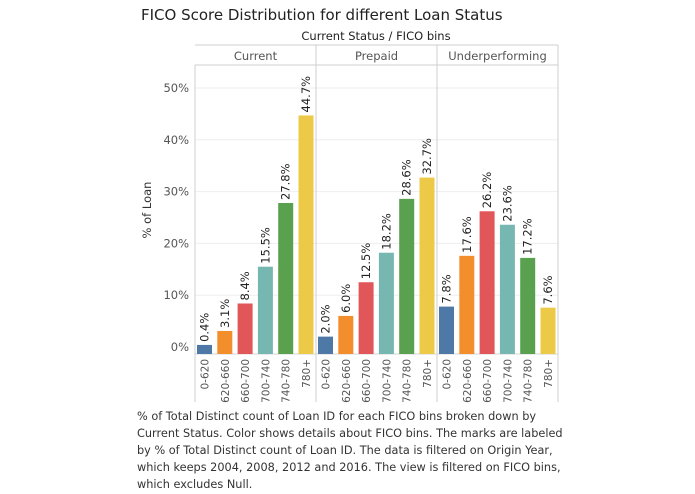  I want to click on data-label: 32.7%, so click(427, 156).